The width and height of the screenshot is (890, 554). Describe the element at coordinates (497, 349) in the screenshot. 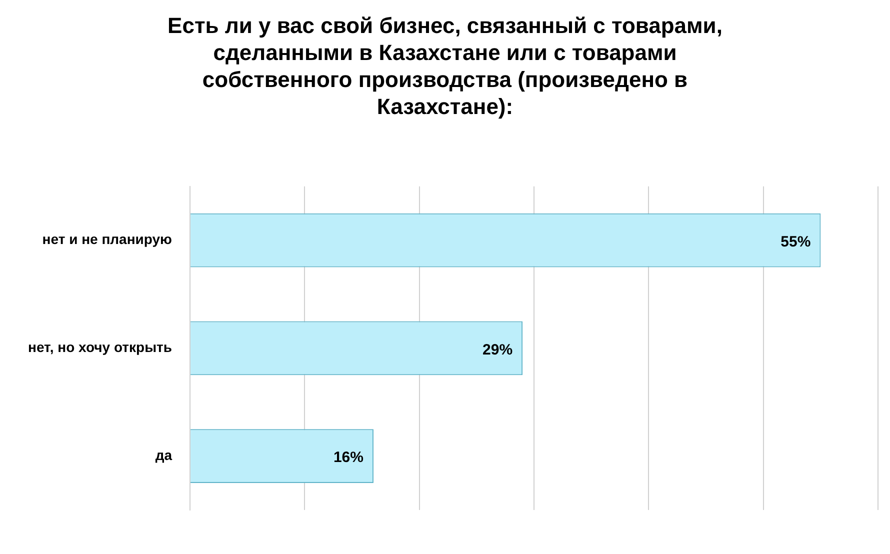

I see `data-label: 29%` at that location.